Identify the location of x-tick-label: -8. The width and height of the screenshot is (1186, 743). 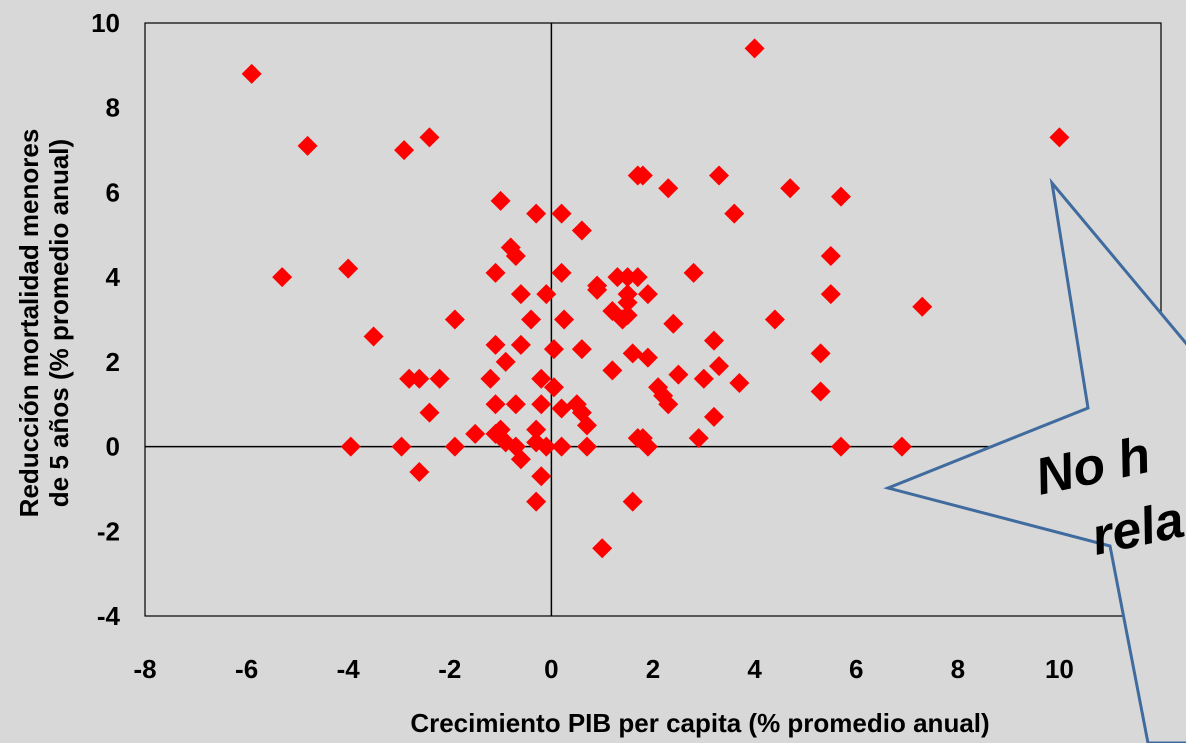
(144, 669).